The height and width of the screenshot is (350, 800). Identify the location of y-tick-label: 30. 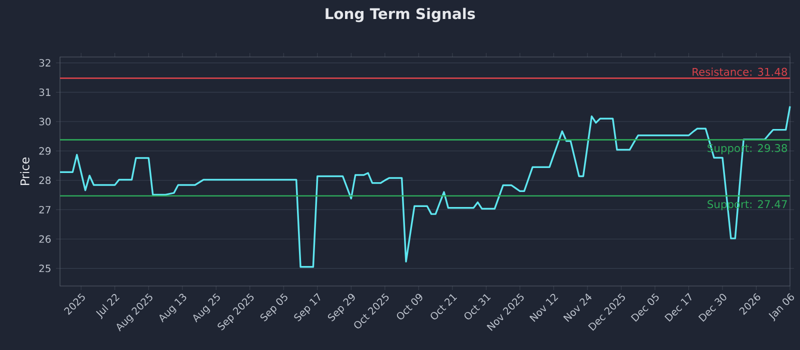
(45, 122).